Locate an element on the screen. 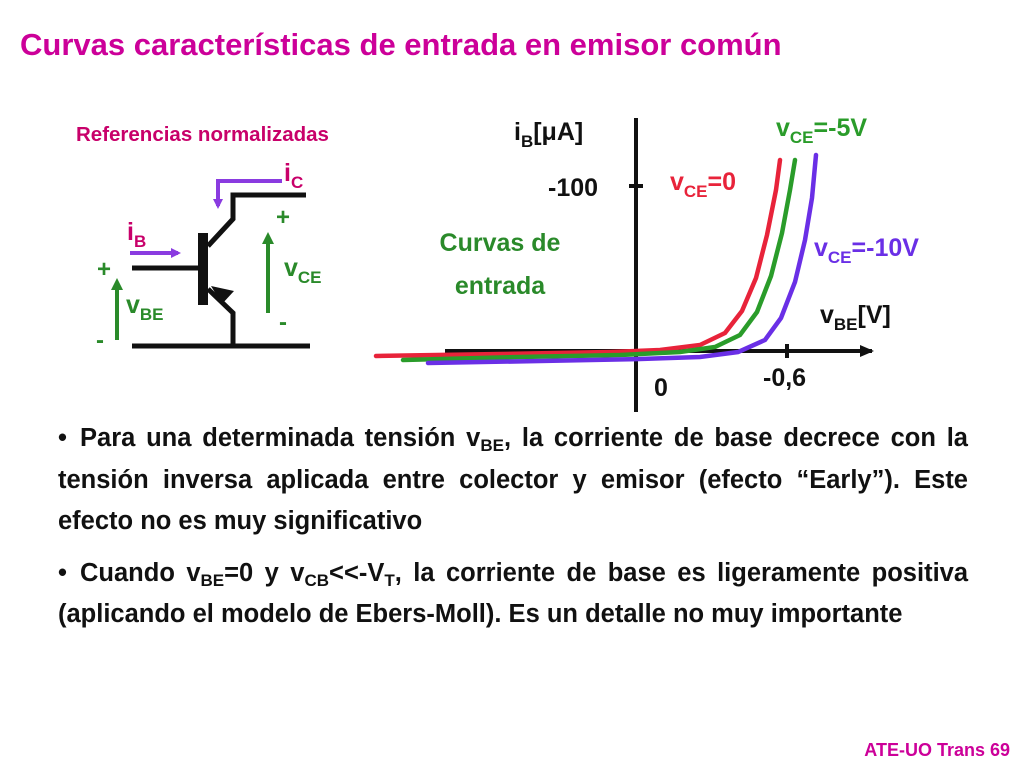 The width and height of the screenshot is (1024, 768). collector-lead is located at coordinates (256, 220).